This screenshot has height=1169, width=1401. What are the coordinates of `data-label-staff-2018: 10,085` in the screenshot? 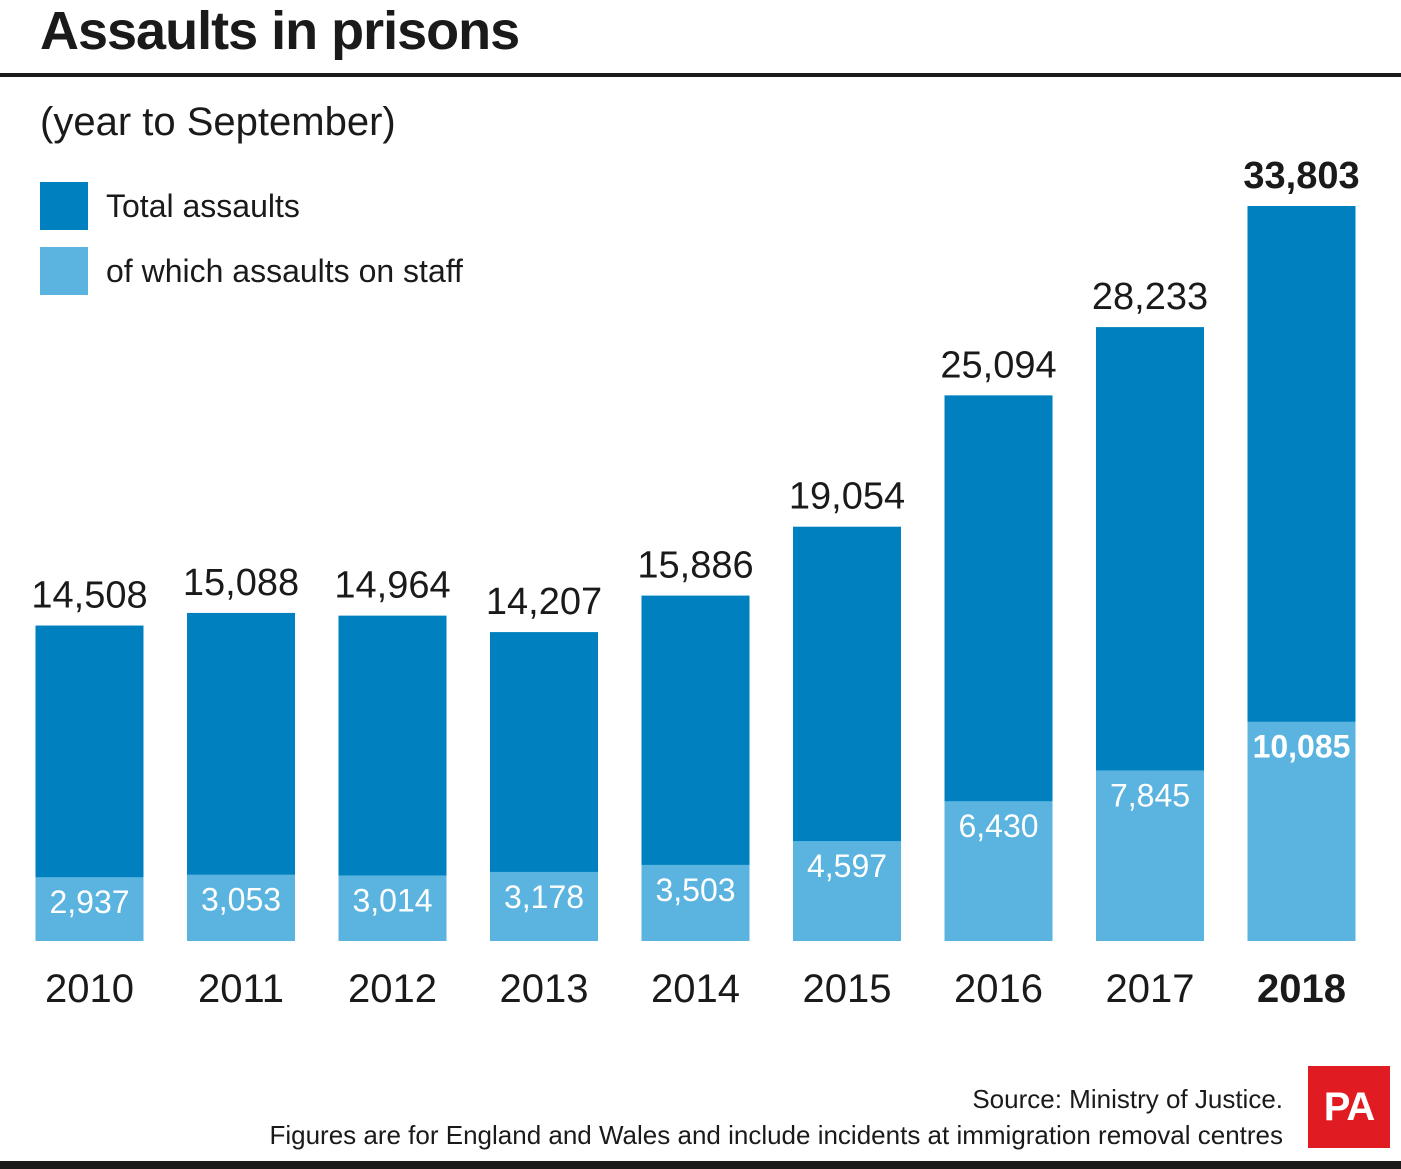 It's located at (1302, 747).